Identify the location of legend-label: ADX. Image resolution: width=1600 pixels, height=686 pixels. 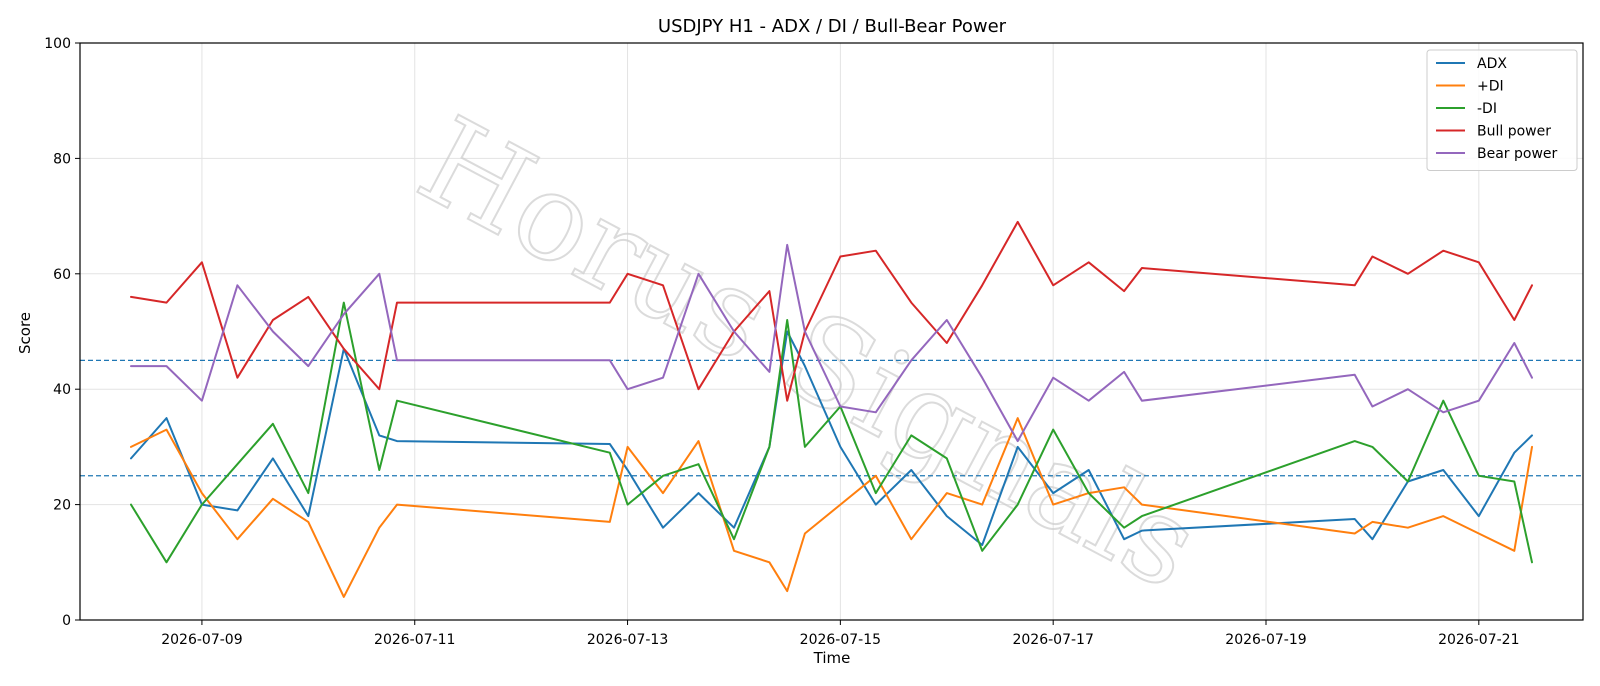
(1492, 64).